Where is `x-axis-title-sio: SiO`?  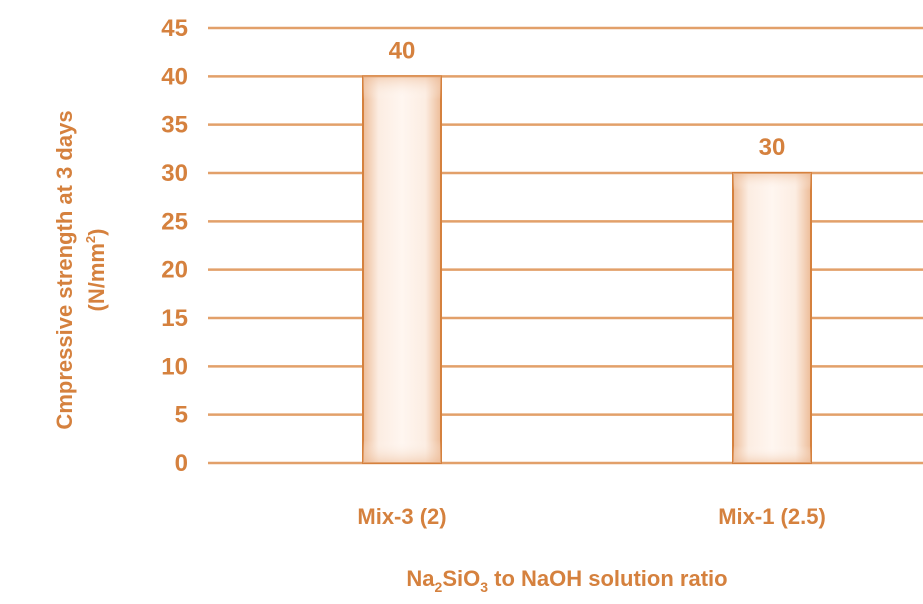 x-axis-title-sio: SiO is located at coordinates (461, 578).